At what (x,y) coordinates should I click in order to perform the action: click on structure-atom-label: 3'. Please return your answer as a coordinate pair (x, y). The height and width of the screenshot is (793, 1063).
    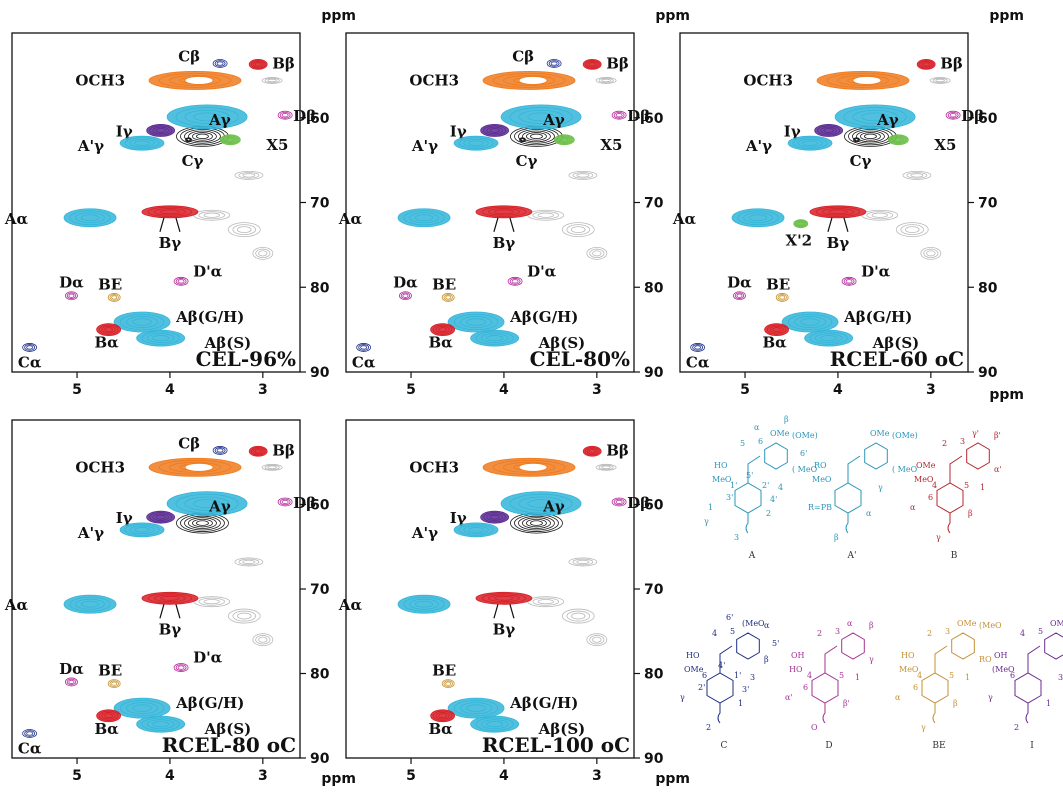
    Looking at the image, I should click on (745, 689).